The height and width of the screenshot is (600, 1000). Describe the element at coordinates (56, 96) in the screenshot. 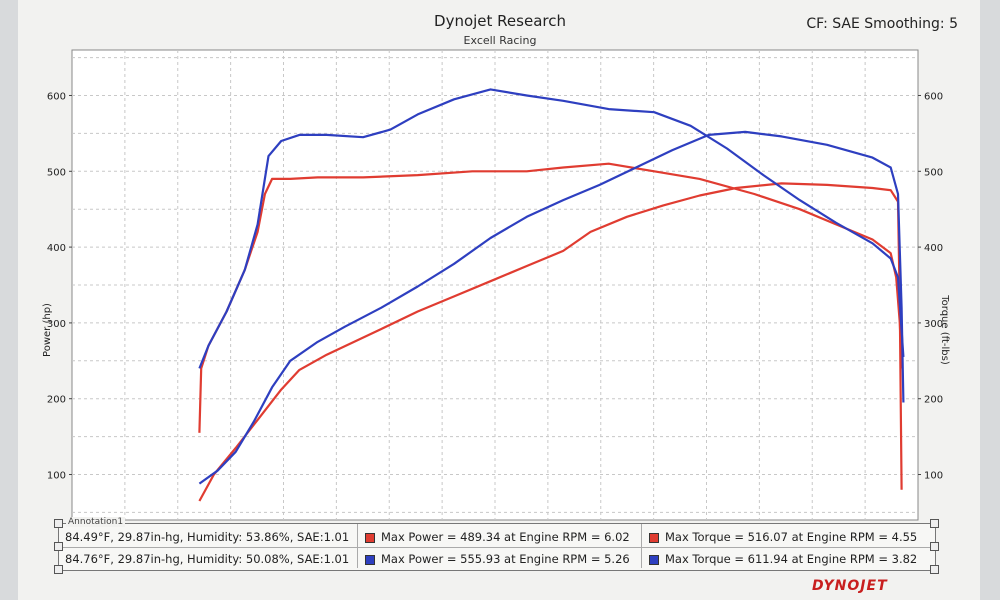

I see `y-tick-label: 600` at that location.